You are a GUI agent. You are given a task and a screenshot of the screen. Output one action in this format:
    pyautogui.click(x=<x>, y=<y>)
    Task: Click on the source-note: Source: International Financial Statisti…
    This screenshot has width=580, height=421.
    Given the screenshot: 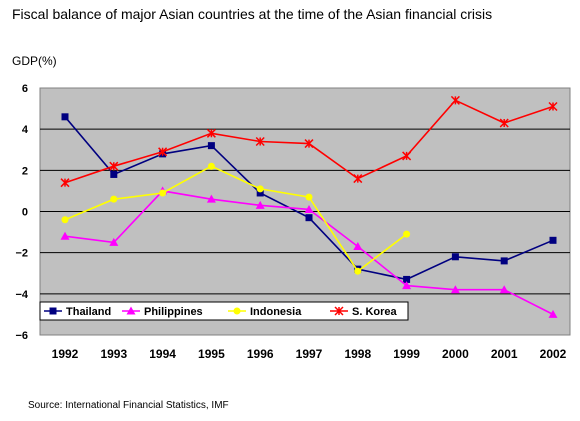 What is the action you would take?
    pyautogui.click(x=128, y=405)
    